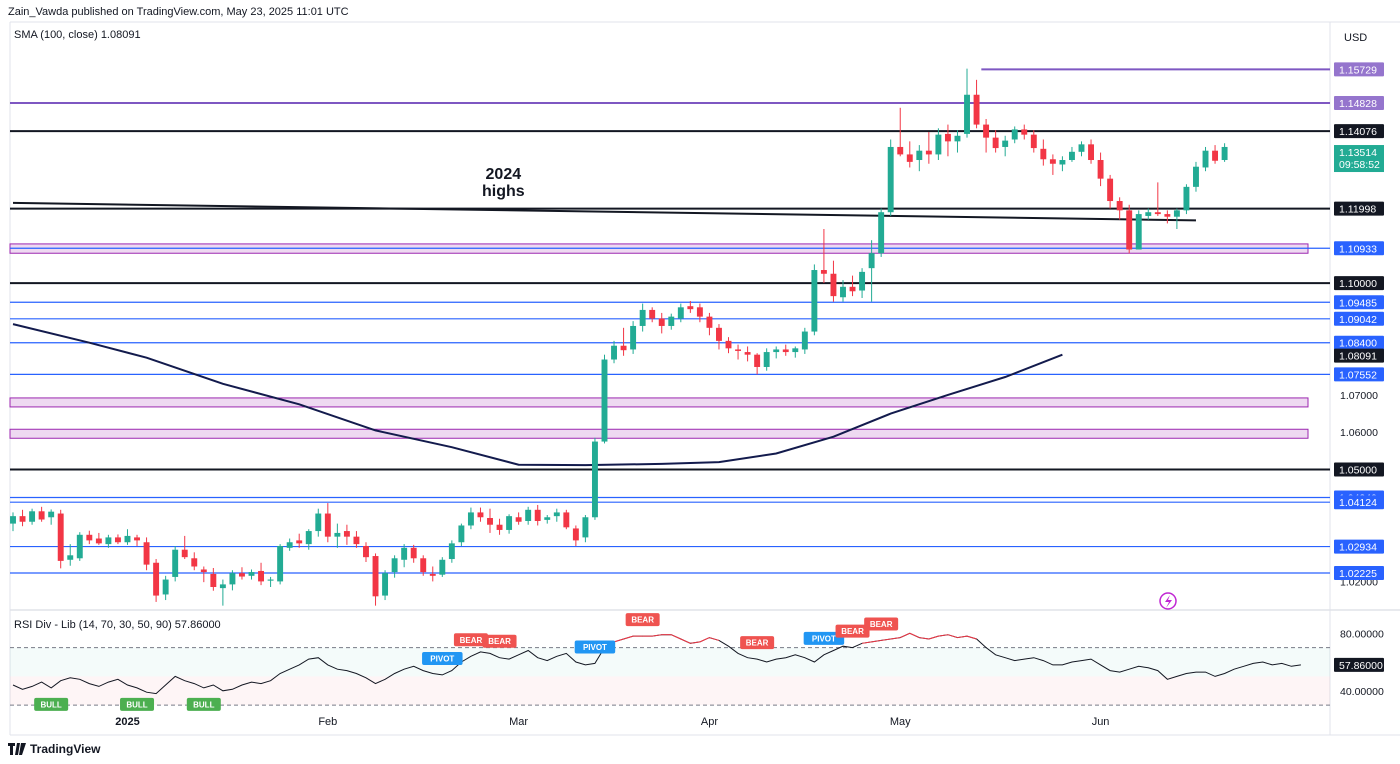 The image size is (1400, 764). What do you see at coordinates (1359, 248) in the screenshot?
I see `price-tag-1.10933-bg` at bounding box center [1359, 248].